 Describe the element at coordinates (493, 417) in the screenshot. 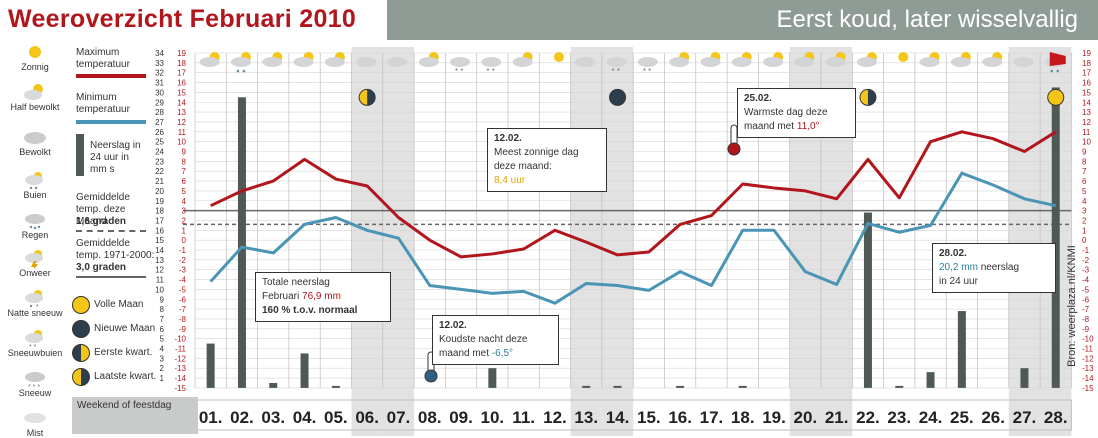

I see `day-label: 10.` at that location.